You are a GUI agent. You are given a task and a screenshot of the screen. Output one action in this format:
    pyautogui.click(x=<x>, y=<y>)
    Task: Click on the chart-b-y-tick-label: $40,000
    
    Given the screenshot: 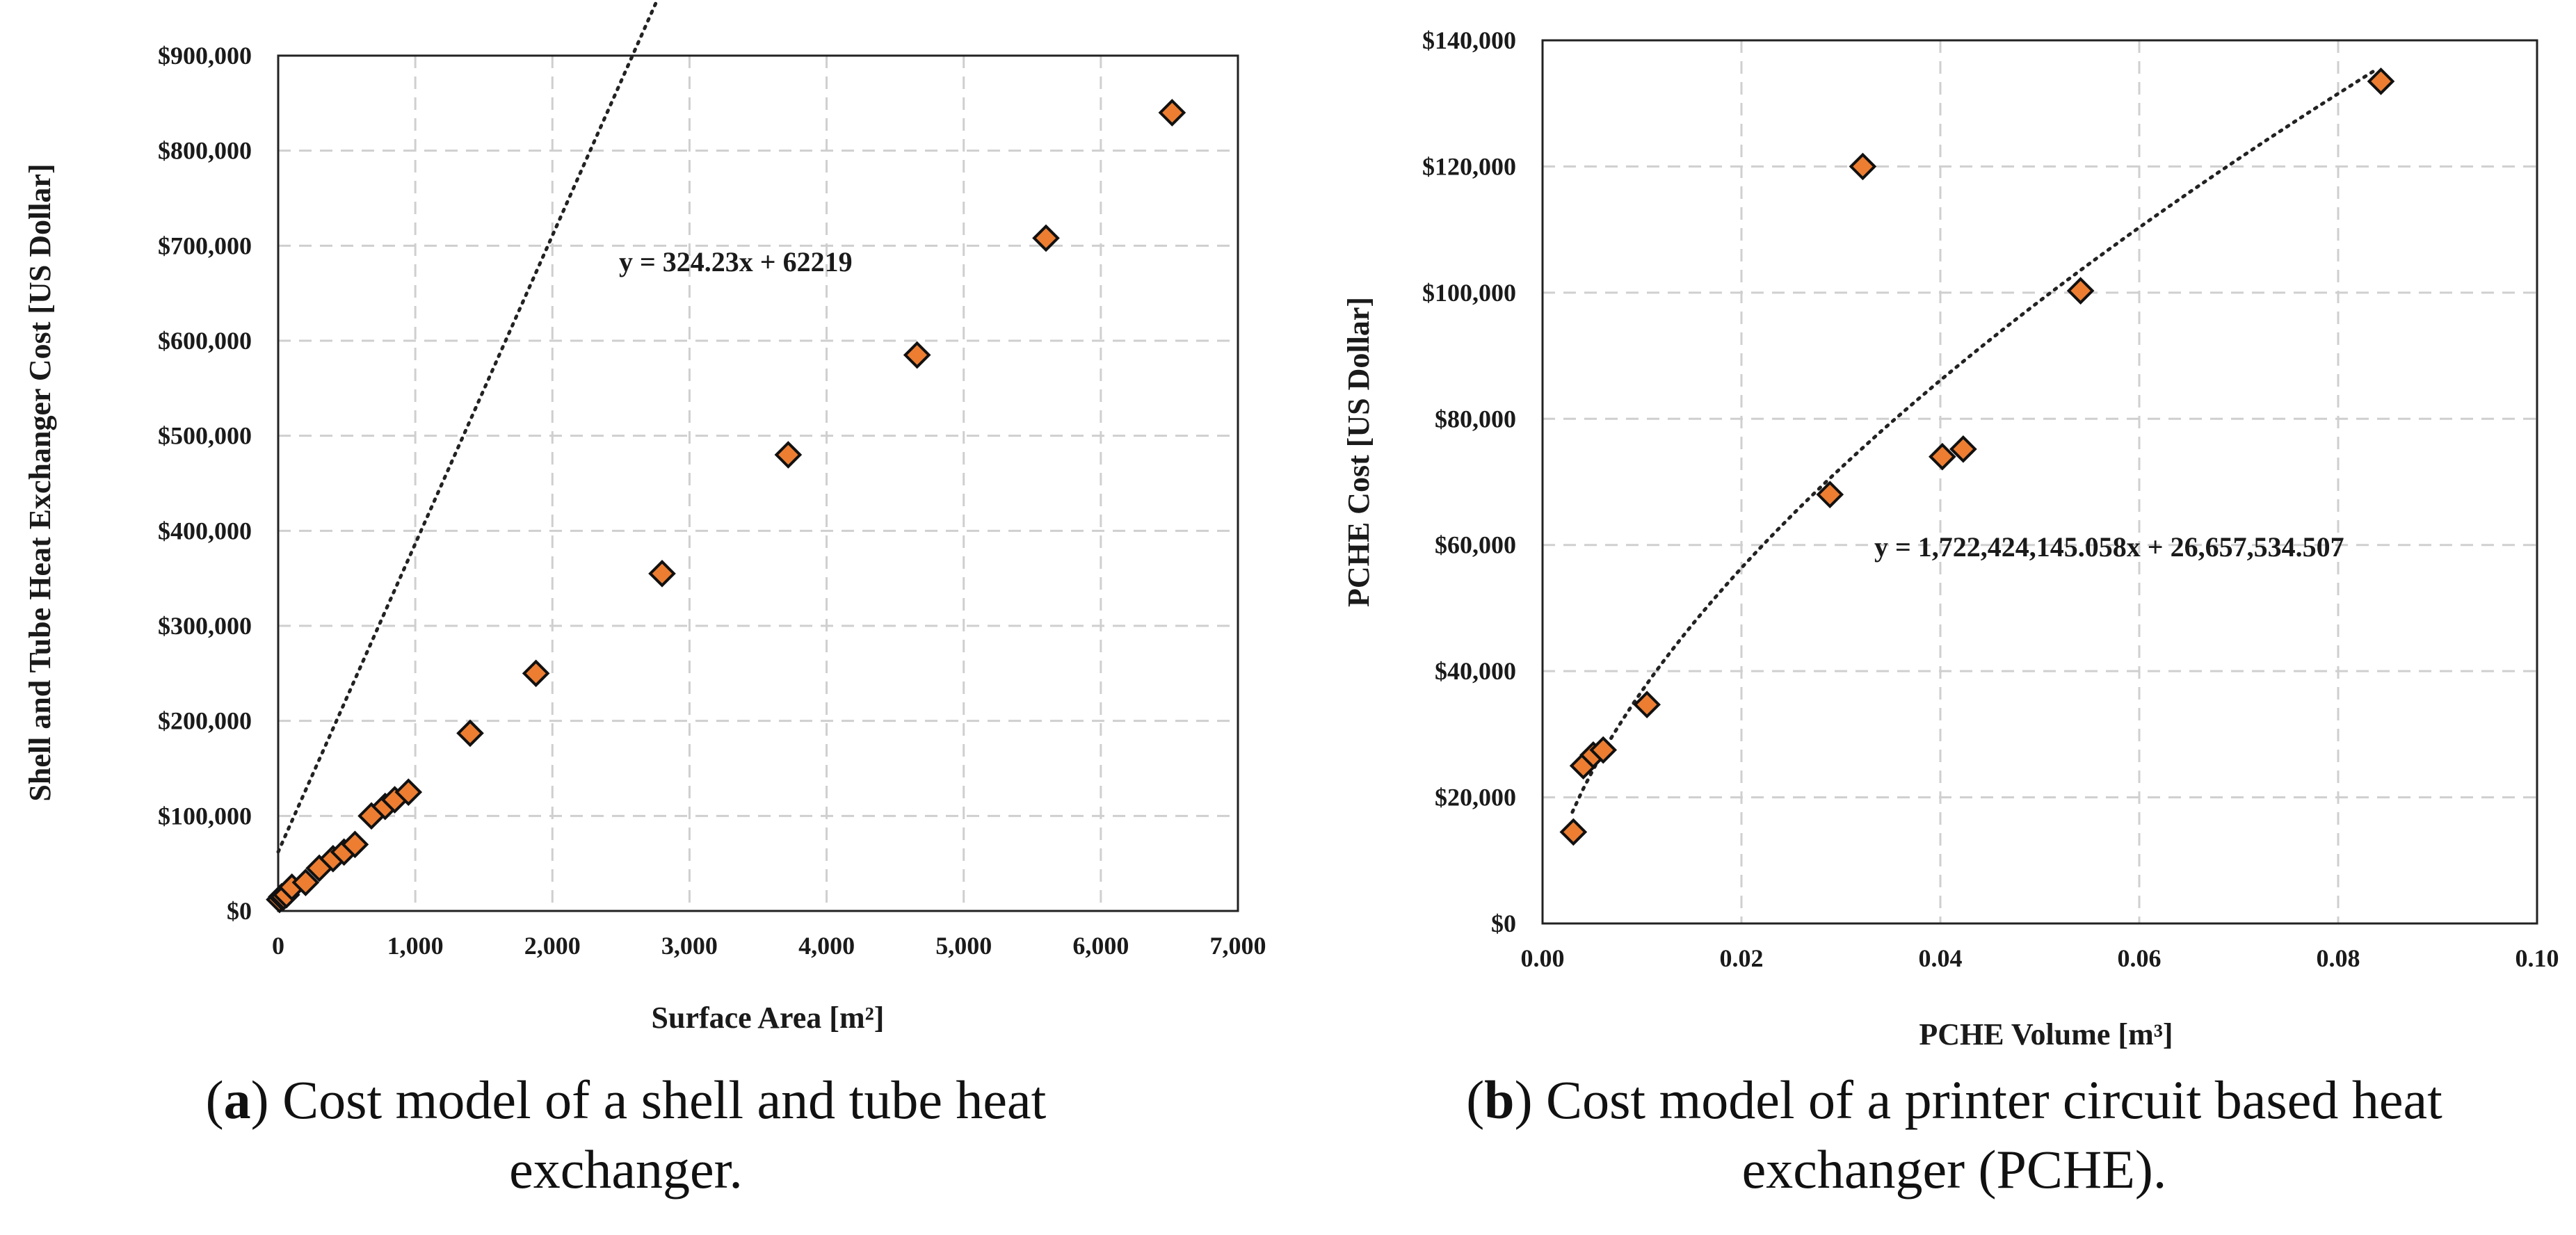 What is the action you would take?
    pyautogui.click(x=1475, y=671)
    